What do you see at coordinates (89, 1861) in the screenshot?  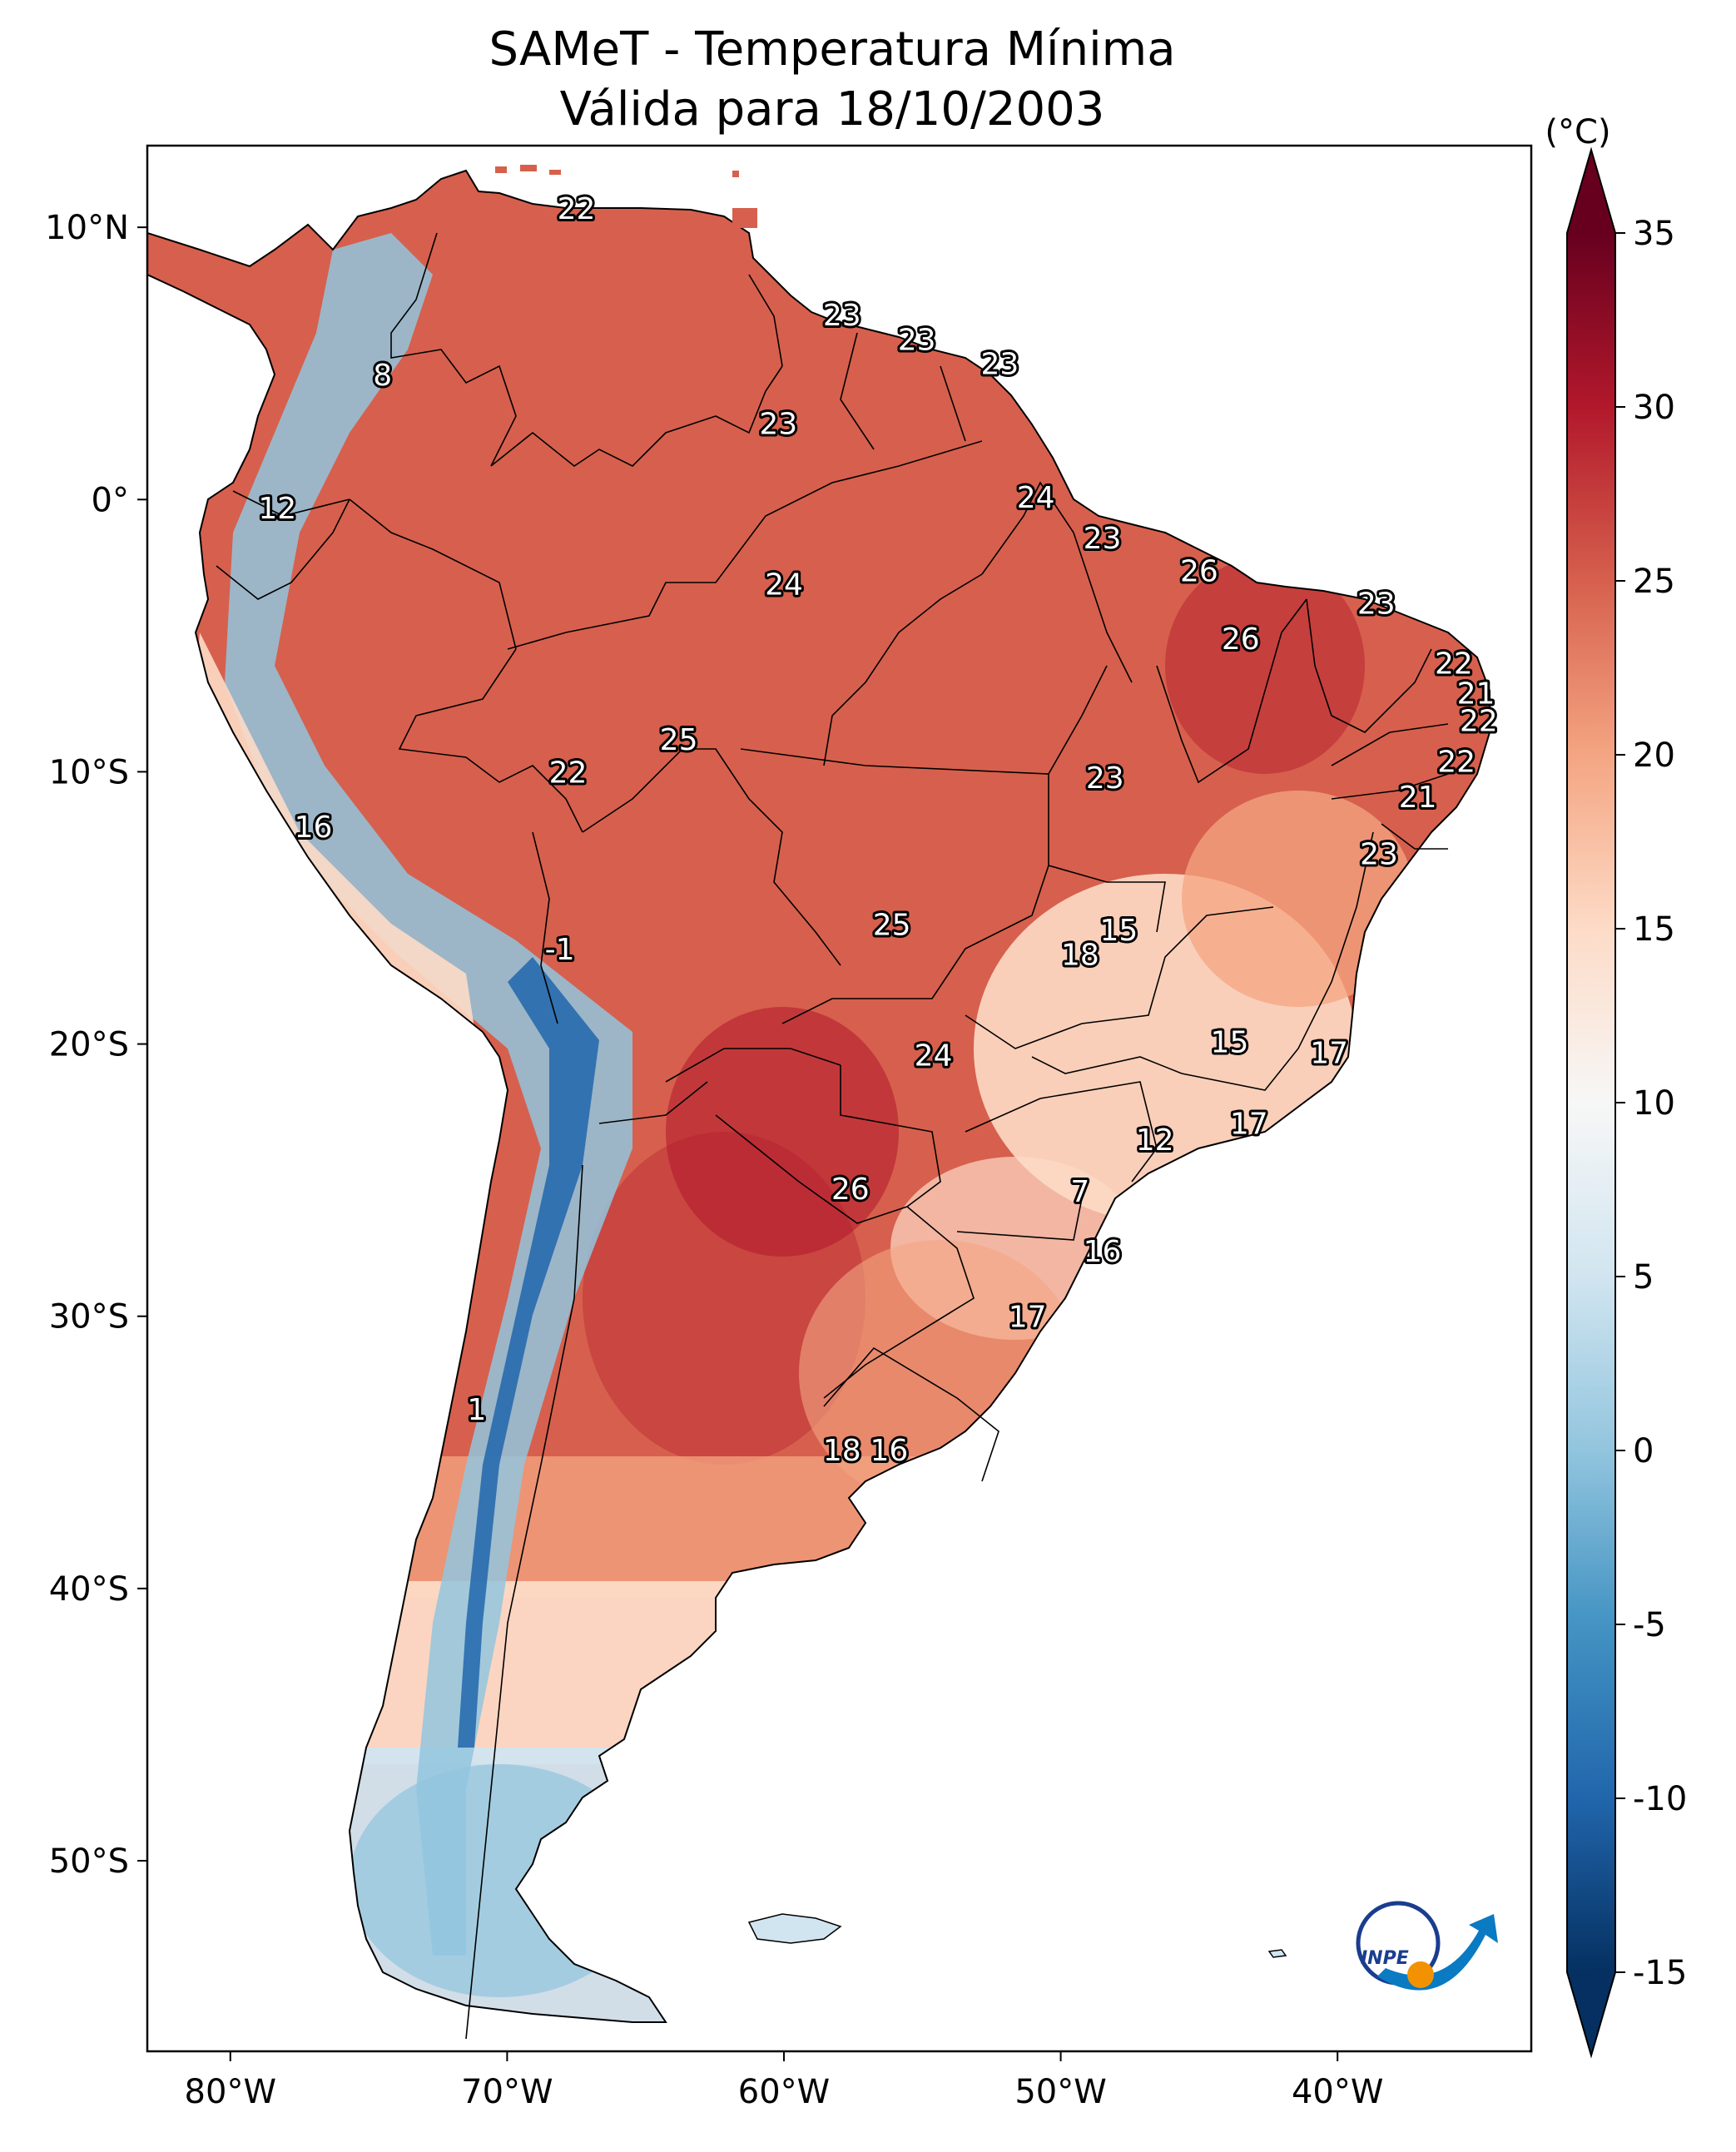 I see `lat-tick-label: 50°S` at bounding box center [89, 1861].